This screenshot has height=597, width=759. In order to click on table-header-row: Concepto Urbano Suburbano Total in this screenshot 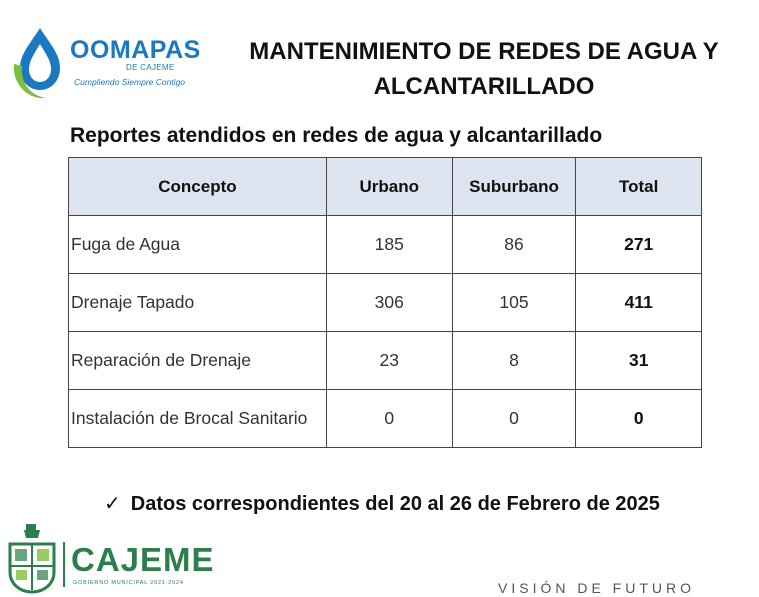, I will do `click(385, 186)`.